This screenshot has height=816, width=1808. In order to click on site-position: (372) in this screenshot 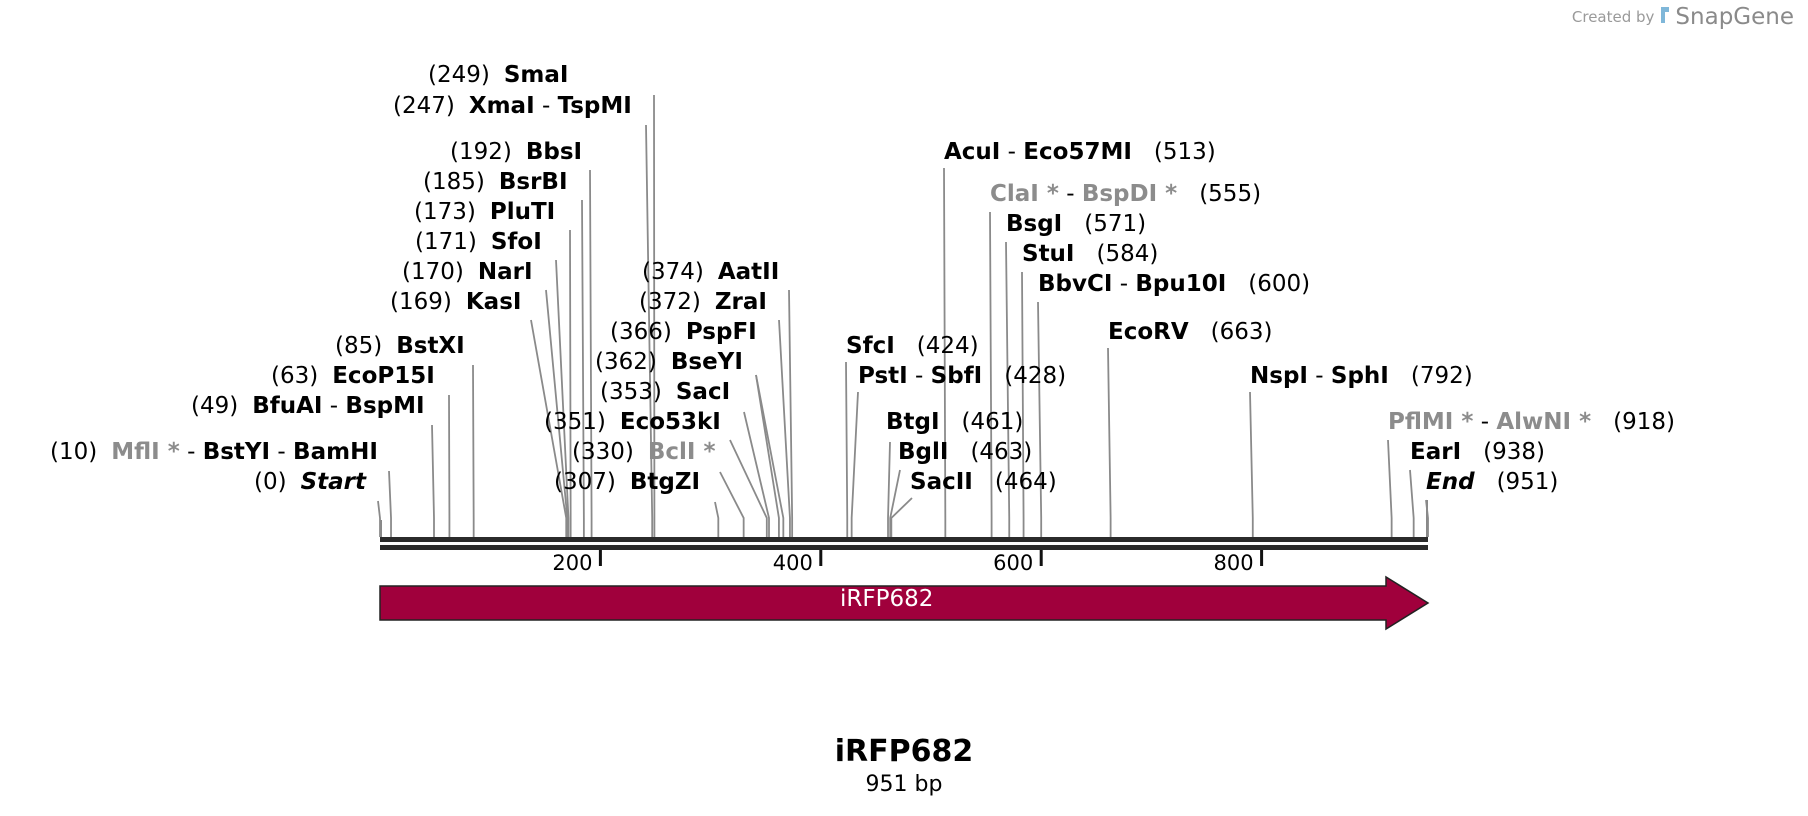, I will do `click(670, 302)`.